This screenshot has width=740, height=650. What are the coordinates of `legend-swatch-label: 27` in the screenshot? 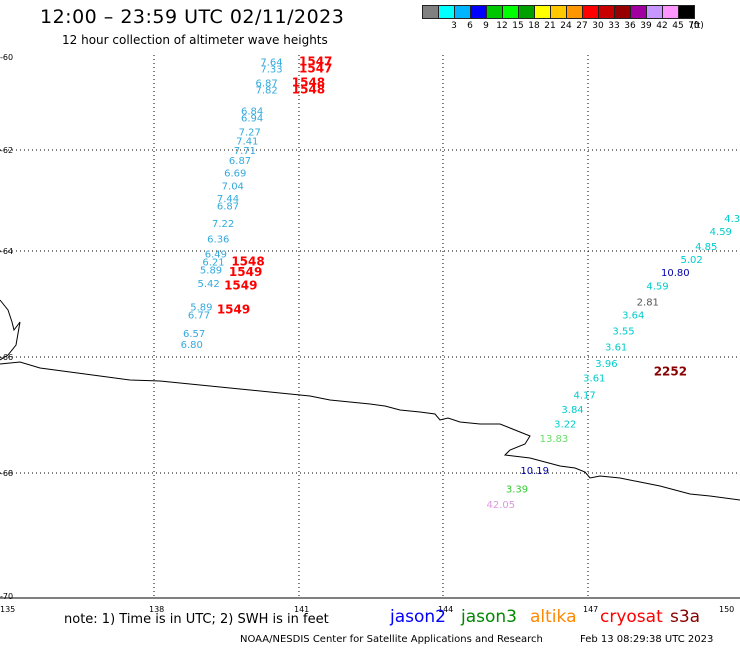 It's located at (582, 26).